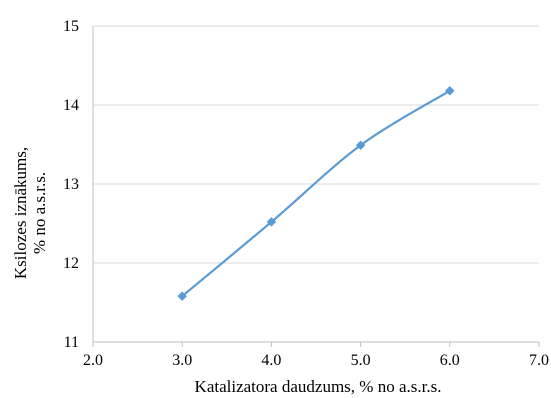  Describe the element at coordinates (318, 386) in the screenshot. I see `x-axis-title: Katalizatora daudzums, % no a.s.r.s.` at that location.